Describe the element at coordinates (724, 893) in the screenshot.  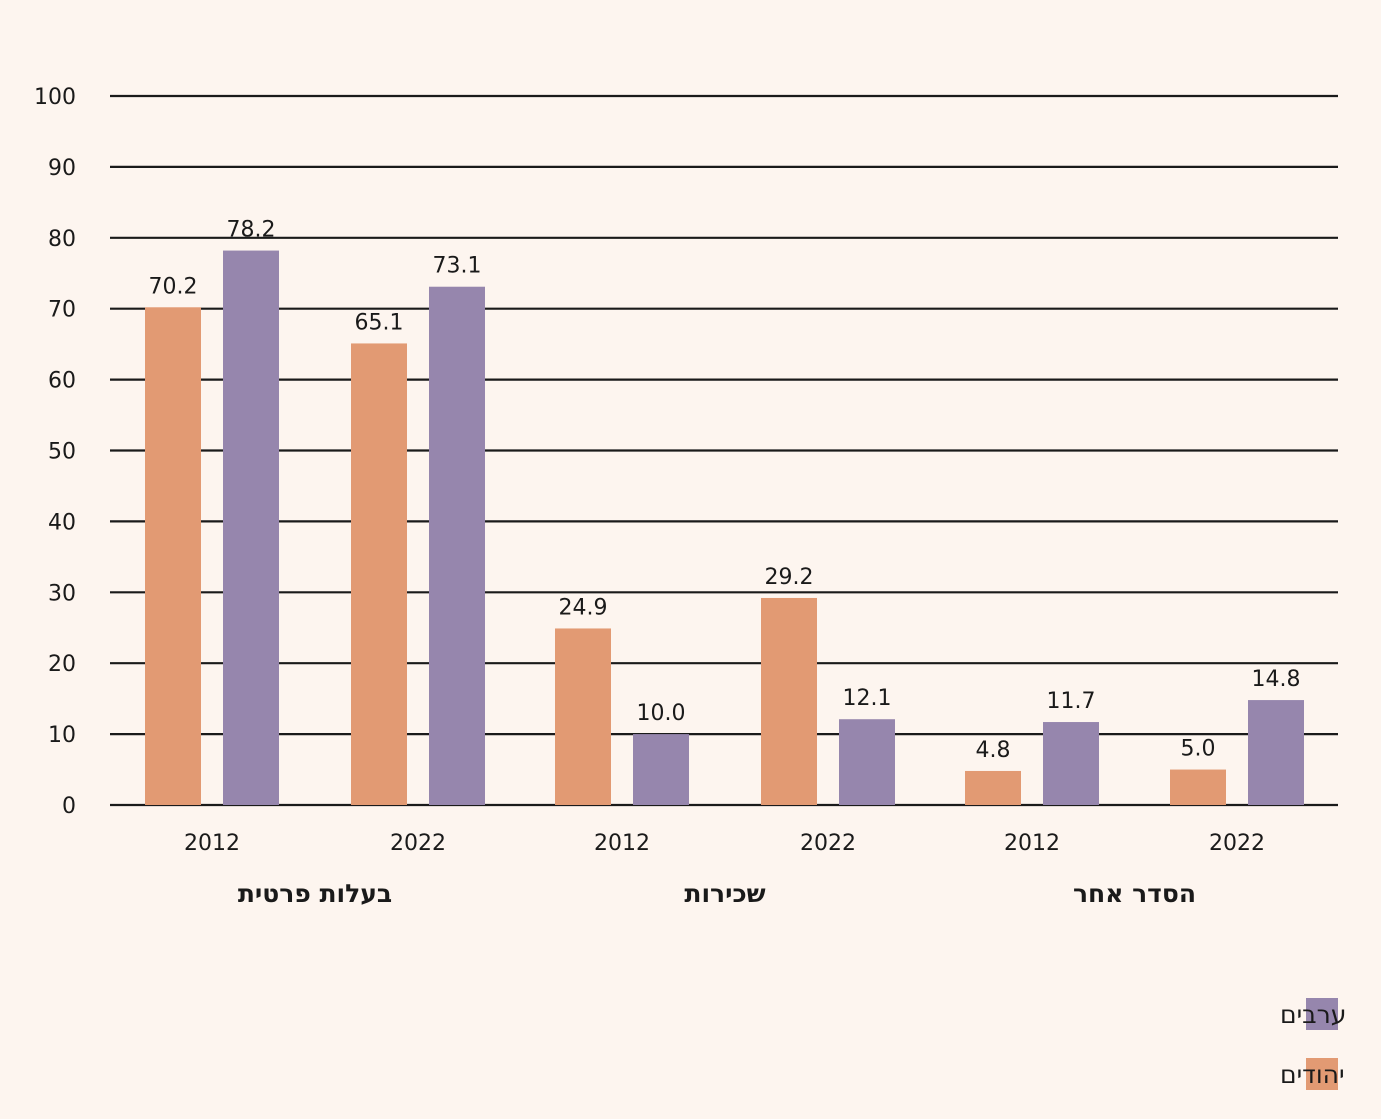
I see `x-group-label: שכירות` at that location.